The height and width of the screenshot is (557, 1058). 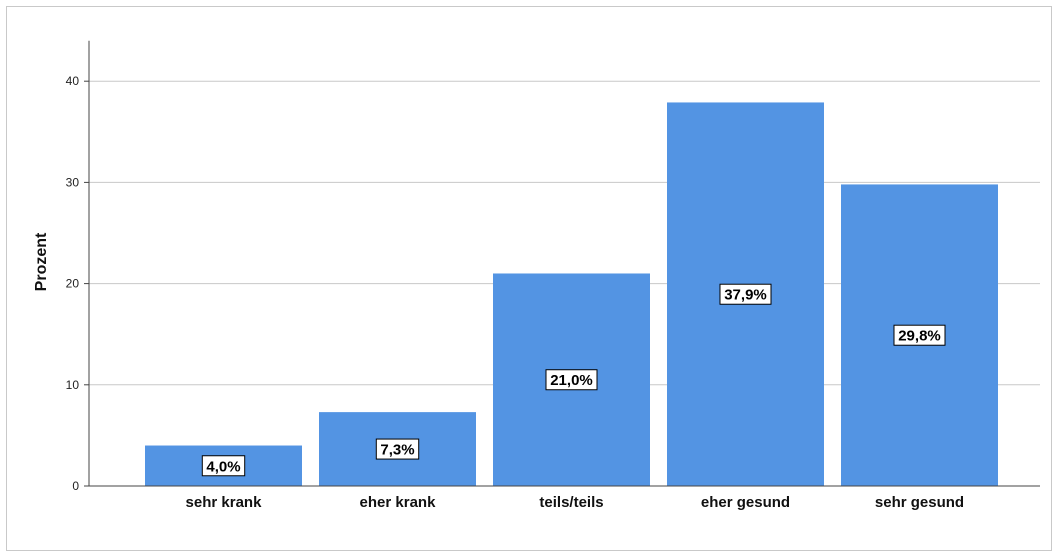 I want to click on y-tick-label: 30, so click(x=73, y=182).